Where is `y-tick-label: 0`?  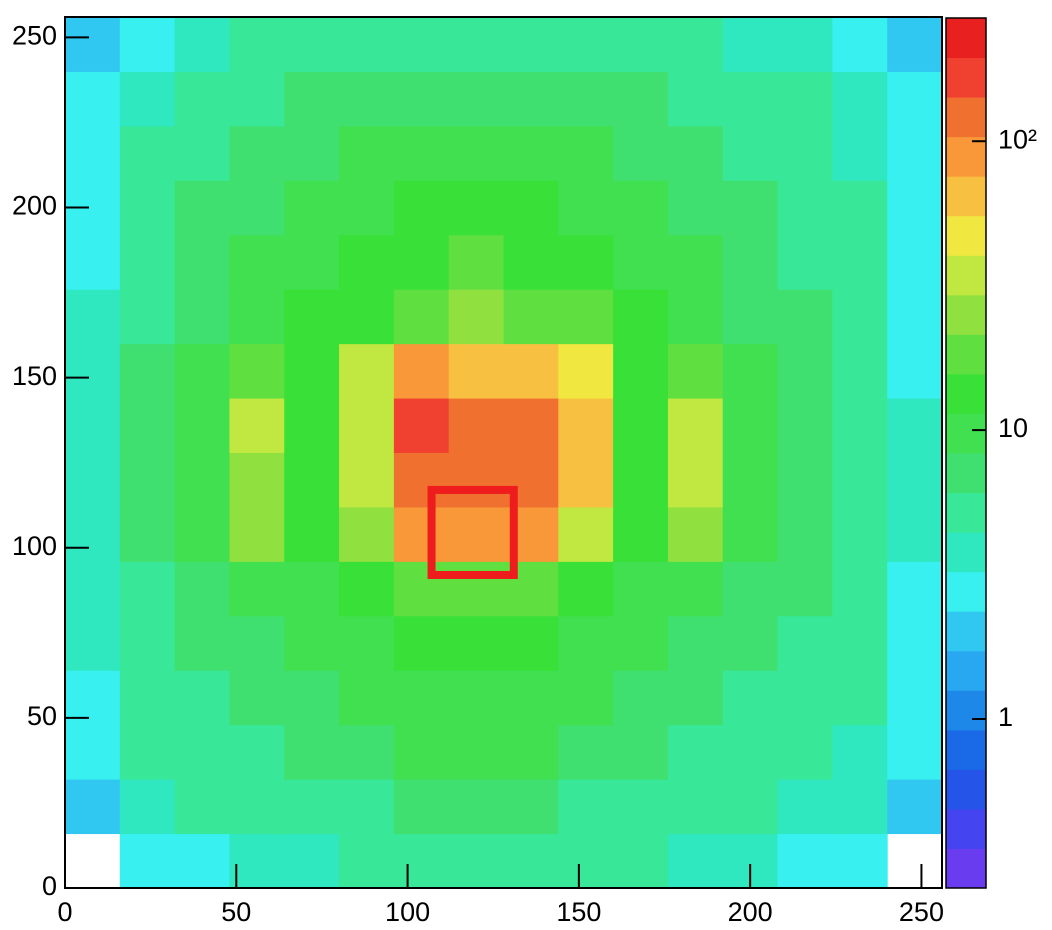
y-tick-label: 0 is located at coordinates (49, 886).